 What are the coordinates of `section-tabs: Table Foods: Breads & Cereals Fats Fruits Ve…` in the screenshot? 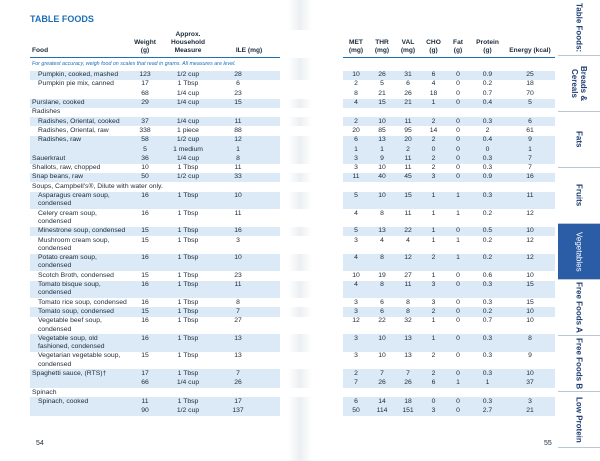 It's located at (579, 224).